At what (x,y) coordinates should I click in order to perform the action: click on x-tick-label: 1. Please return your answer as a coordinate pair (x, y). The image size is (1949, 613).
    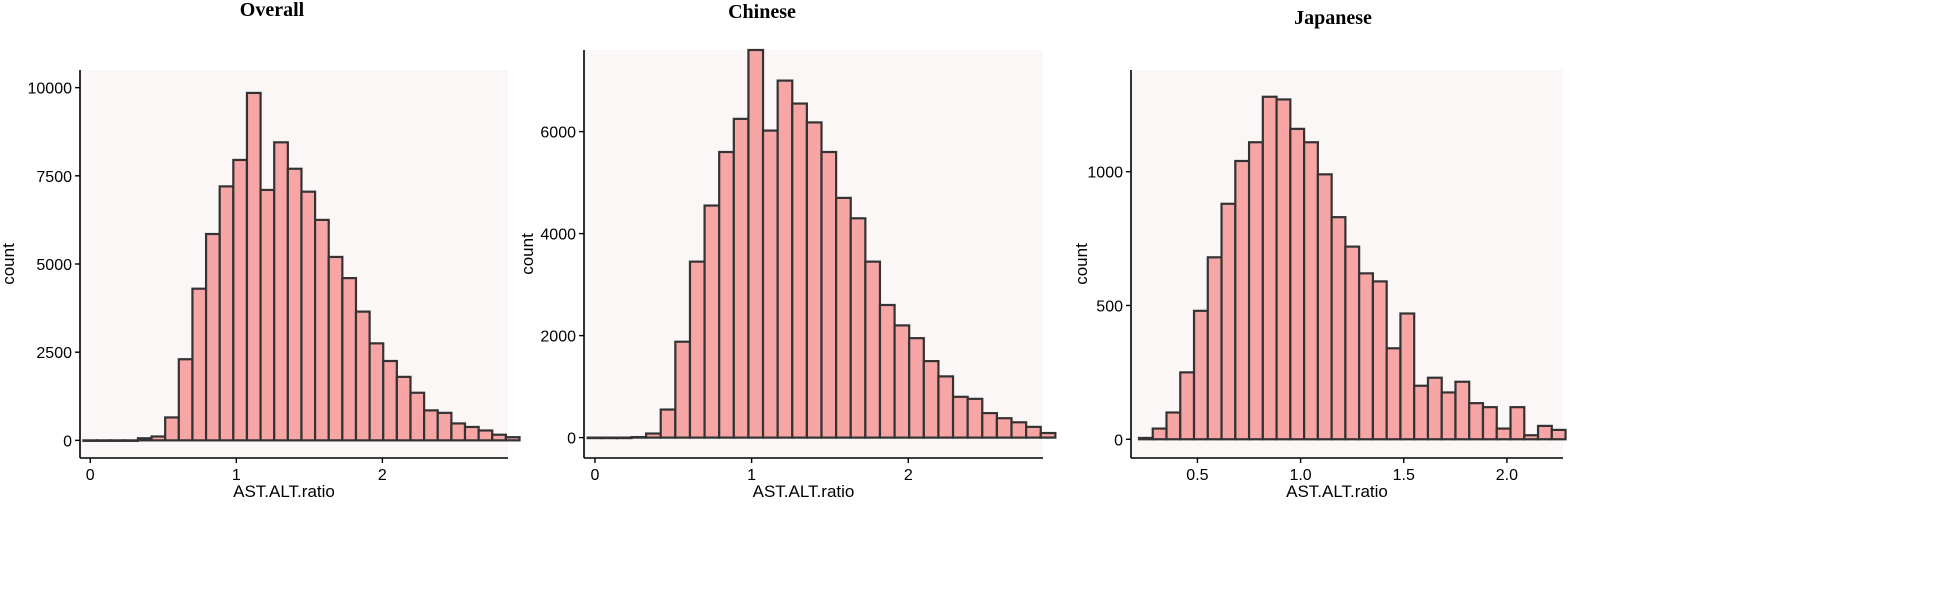
    Looking at the image, I should click on (236, 475).